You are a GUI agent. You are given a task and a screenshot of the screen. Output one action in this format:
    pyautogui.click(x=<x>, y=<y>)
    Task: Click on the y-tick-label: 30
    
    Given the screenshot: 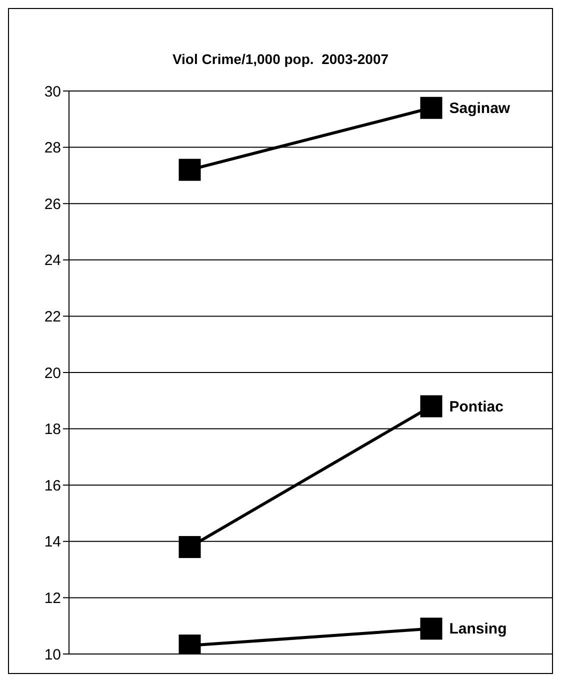 What is the action you would take?
    pyautogui.click(x=52, y=91)
    